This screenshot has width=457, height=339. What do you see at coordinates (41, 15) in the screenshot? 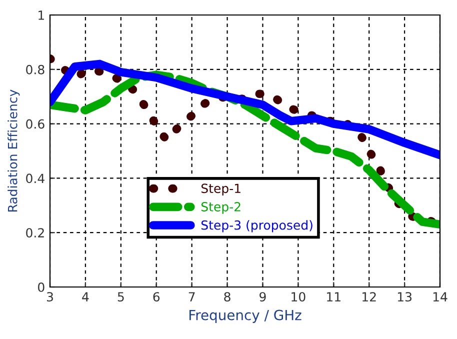
I see `y-tick-label: 1` at bounding box center [41, 15].